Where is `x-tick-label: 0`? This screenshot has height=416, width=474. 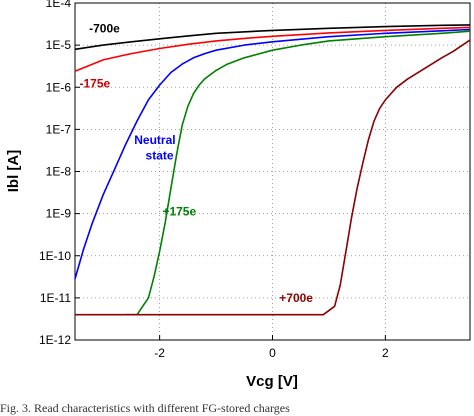
x-tick-label: 0 is located at coordinates (272, 353).